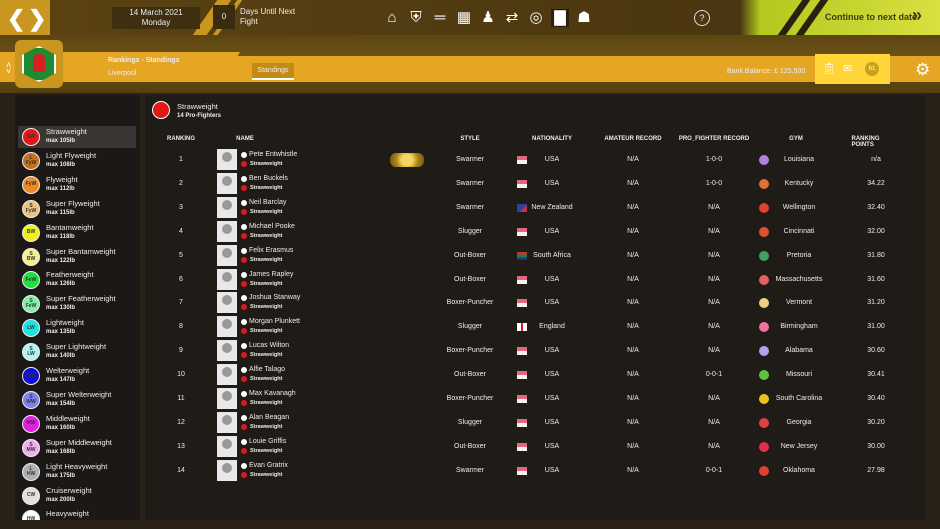  What do you see at coordinates (470, 139) in the screenshot?
I see `column-header: STYLE` at bounding box center [470, 139].